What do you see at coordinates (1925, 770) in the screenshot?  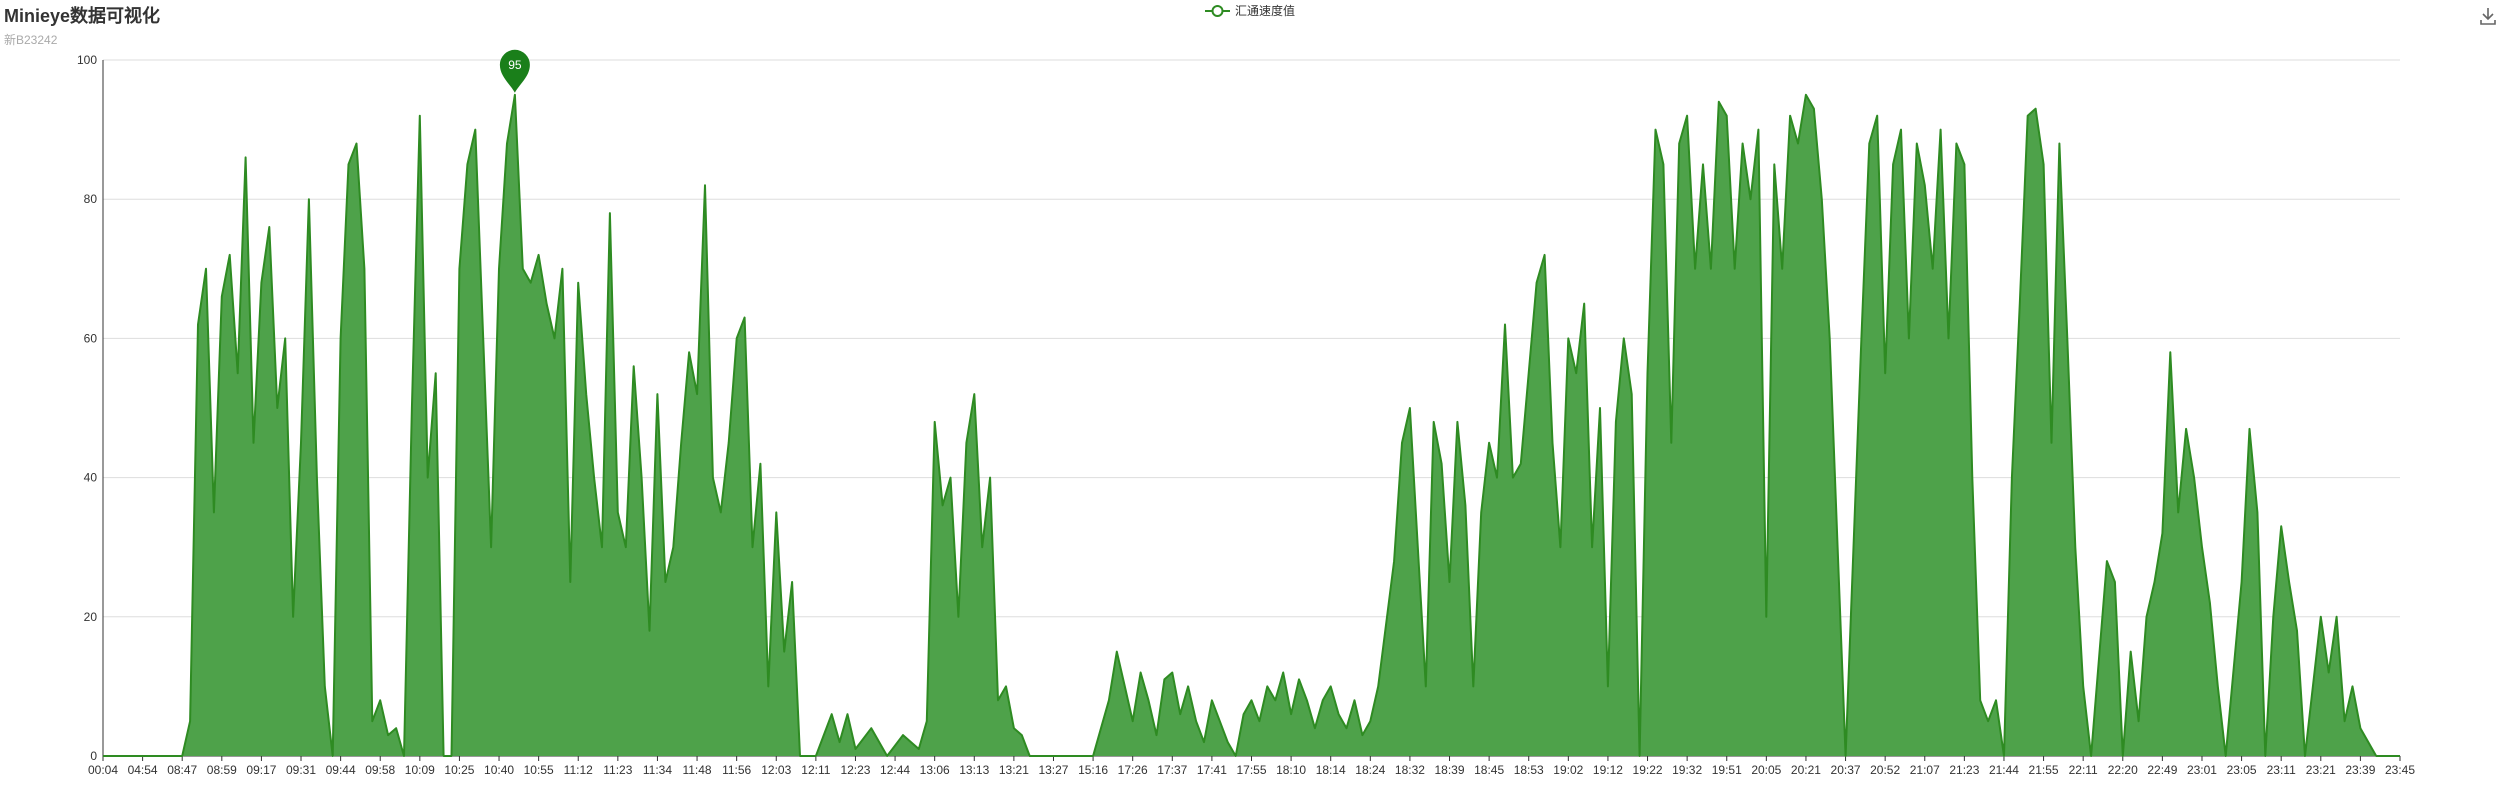 I see `x-tick-label: 21:07` at bounding box center [1925, 770].